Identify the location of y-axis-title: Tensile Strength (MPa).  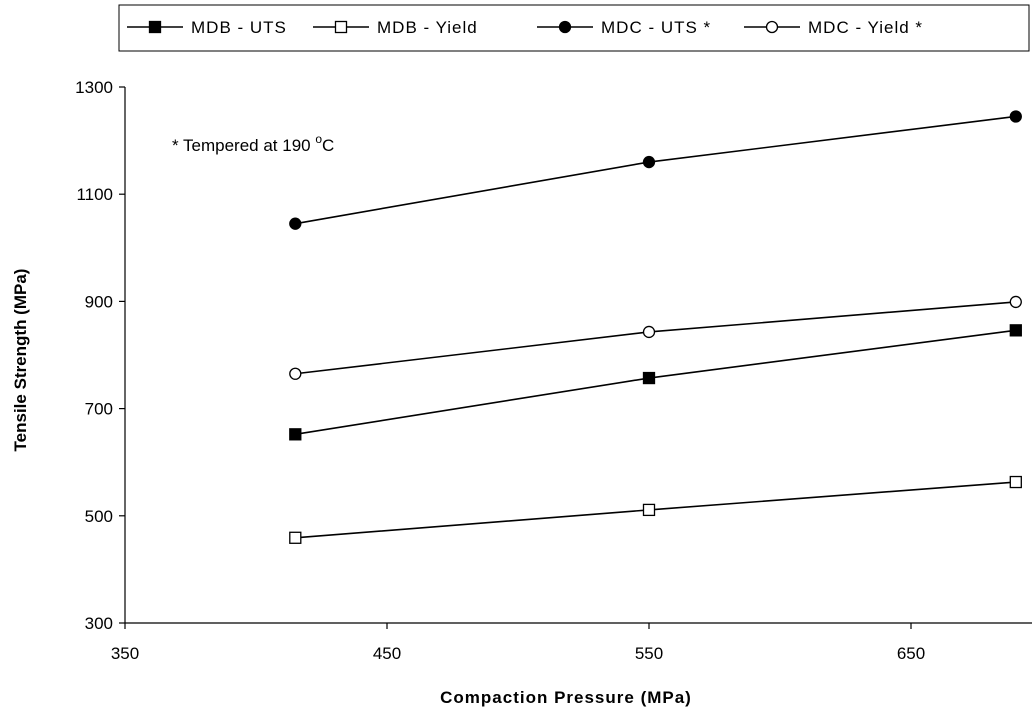
(20, 360).